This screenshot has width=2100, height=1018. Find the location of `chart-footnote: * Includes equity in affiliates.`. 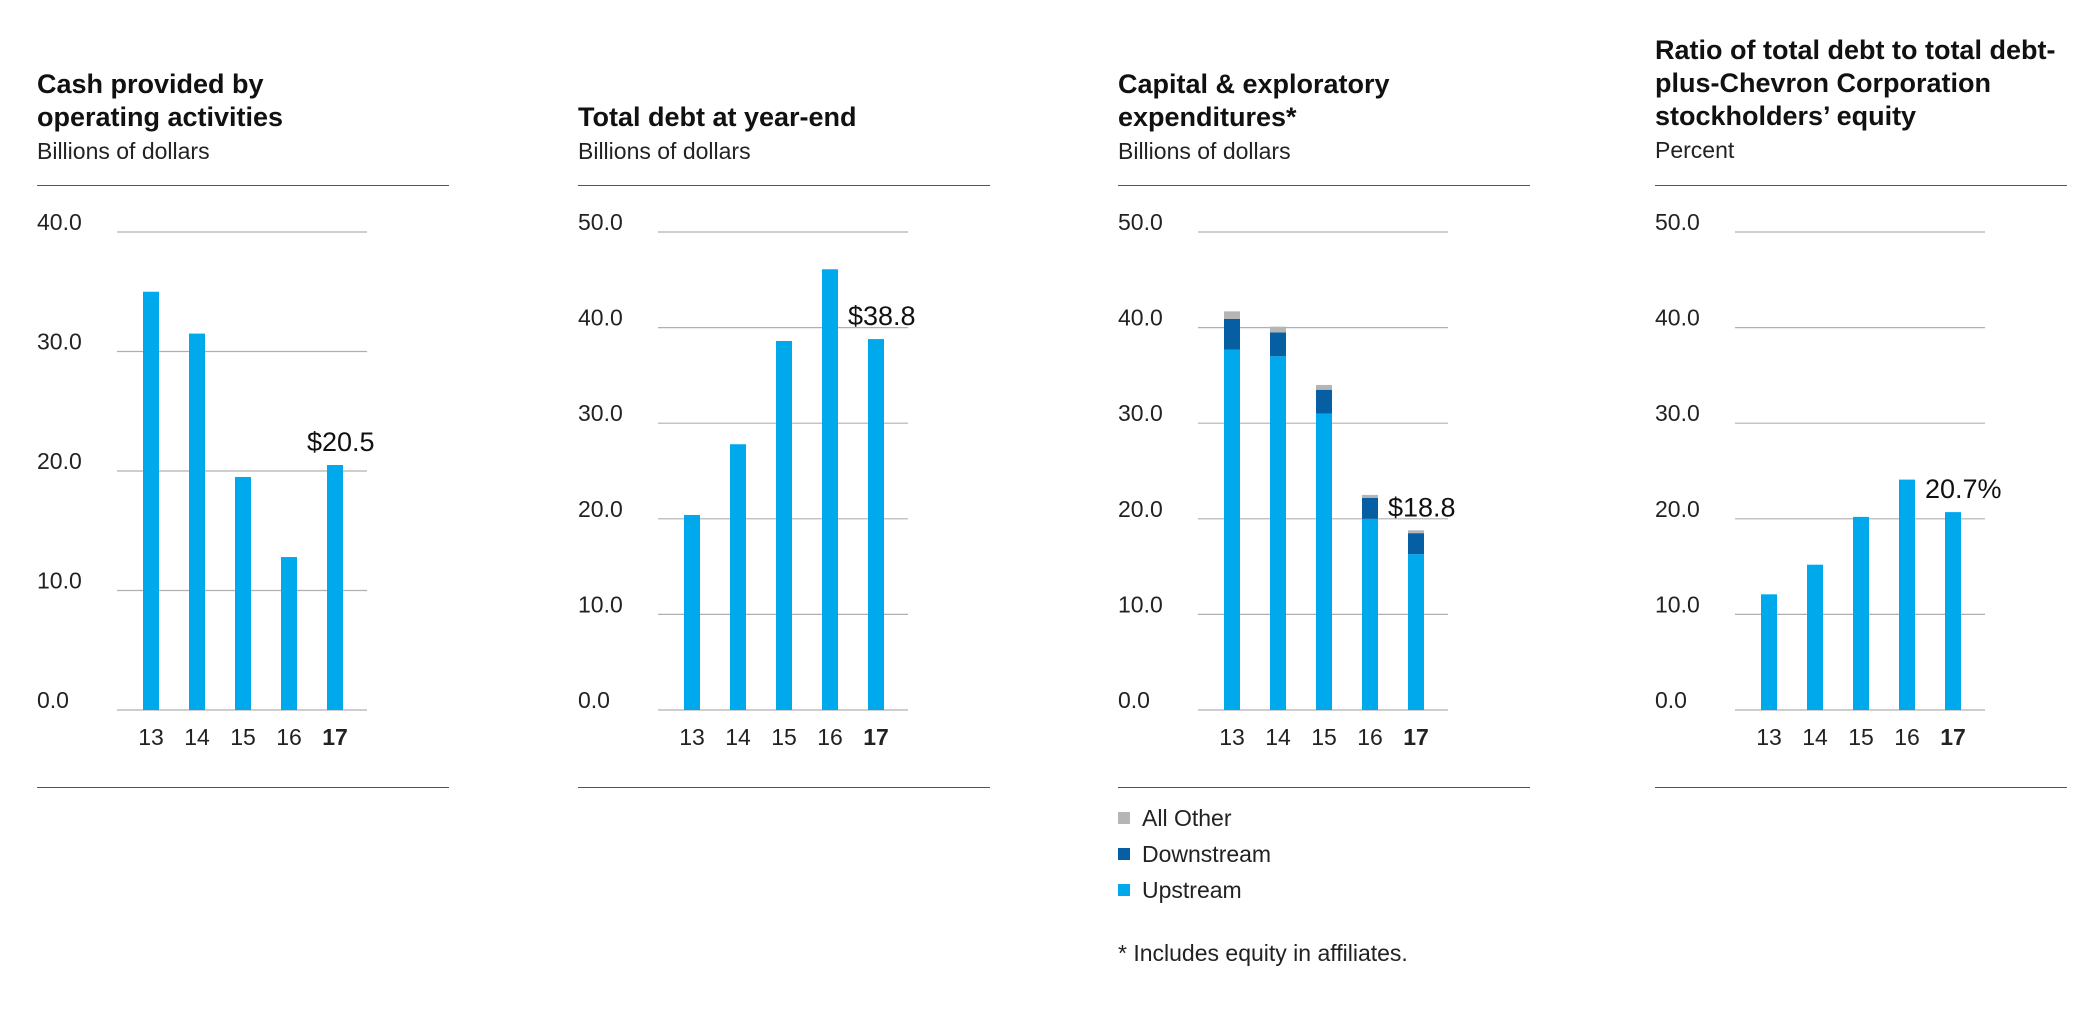

chart-footnote: * Includes equity in affiliates. is located at coordinates (1263, 953).